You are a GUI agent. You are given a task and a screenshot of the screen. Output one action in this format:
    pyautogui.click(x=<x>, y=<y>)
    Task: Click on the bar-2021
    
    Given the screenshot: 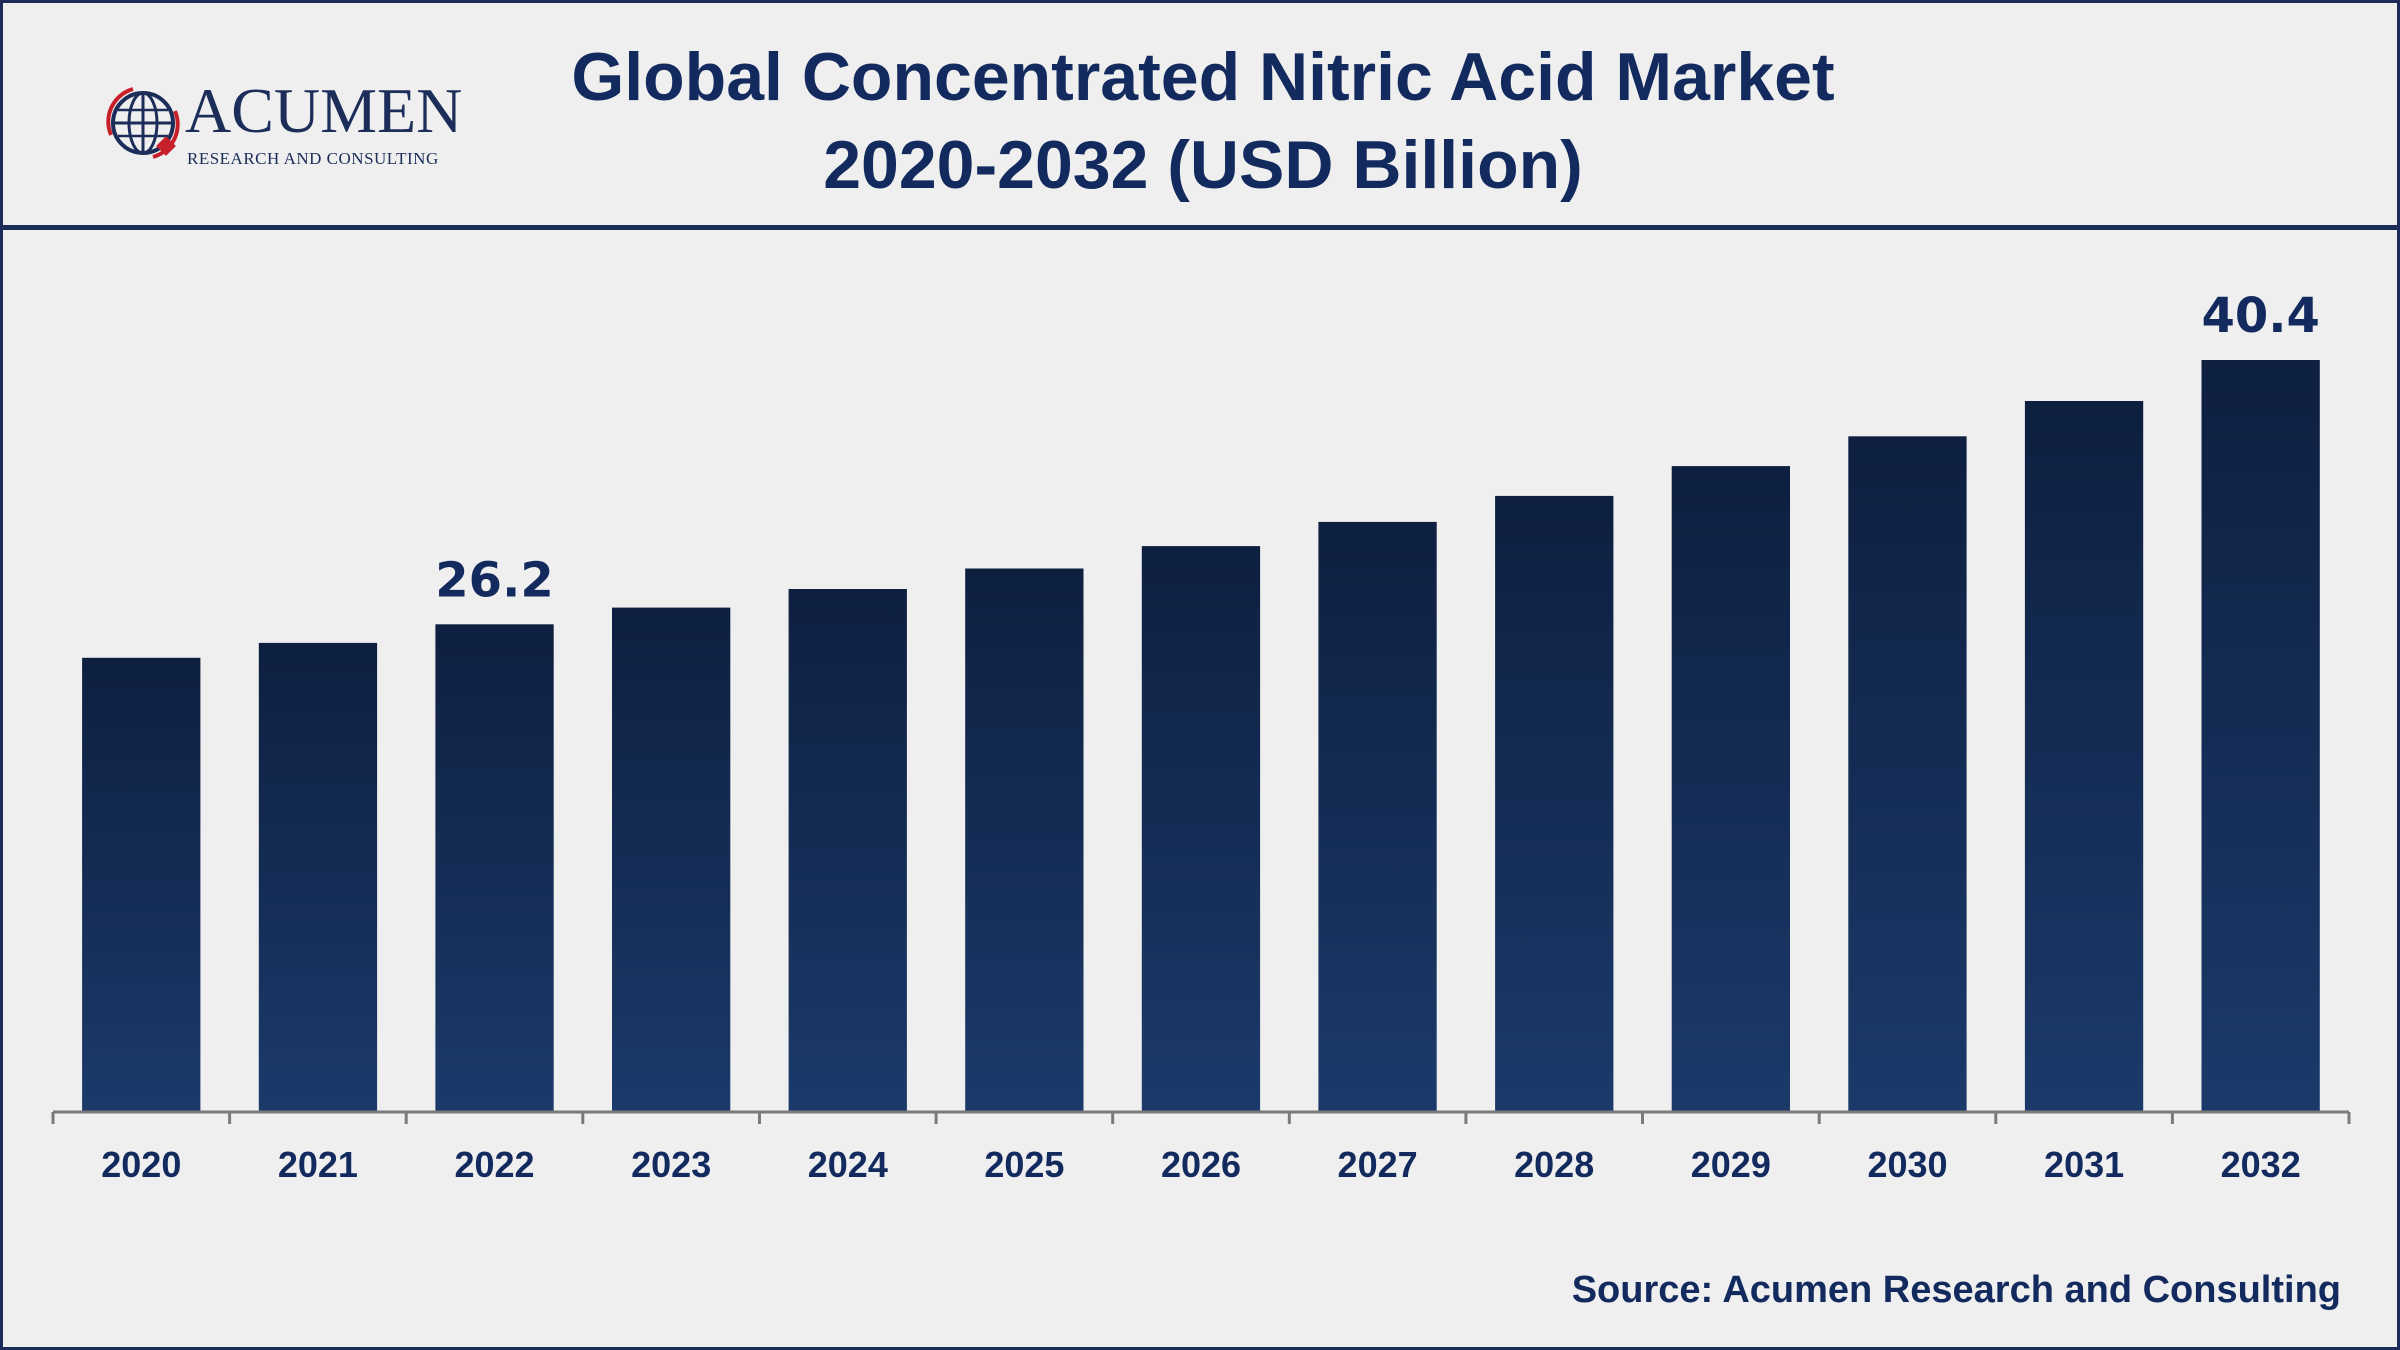 What is the action you would take?
    pyautogui.click(x=318, y=877)
    